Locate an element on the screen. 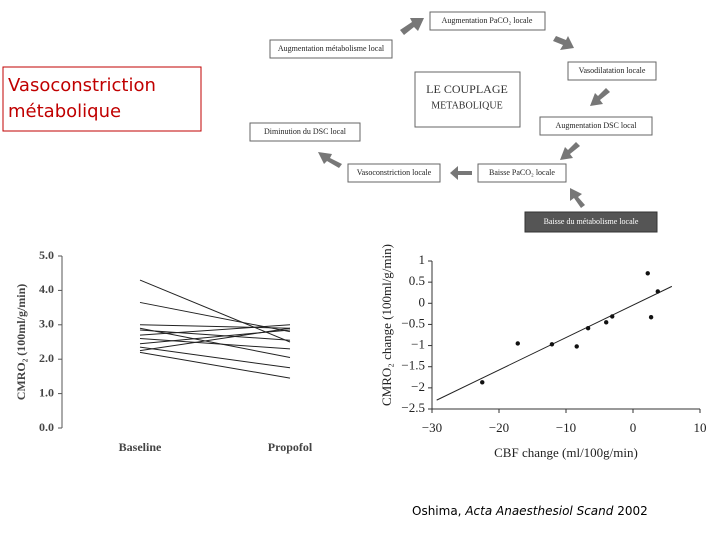 Image resolution: width=720 pixels, height=540 pixels. x-tick-label: Baseline is located at coordinates (140, 447).